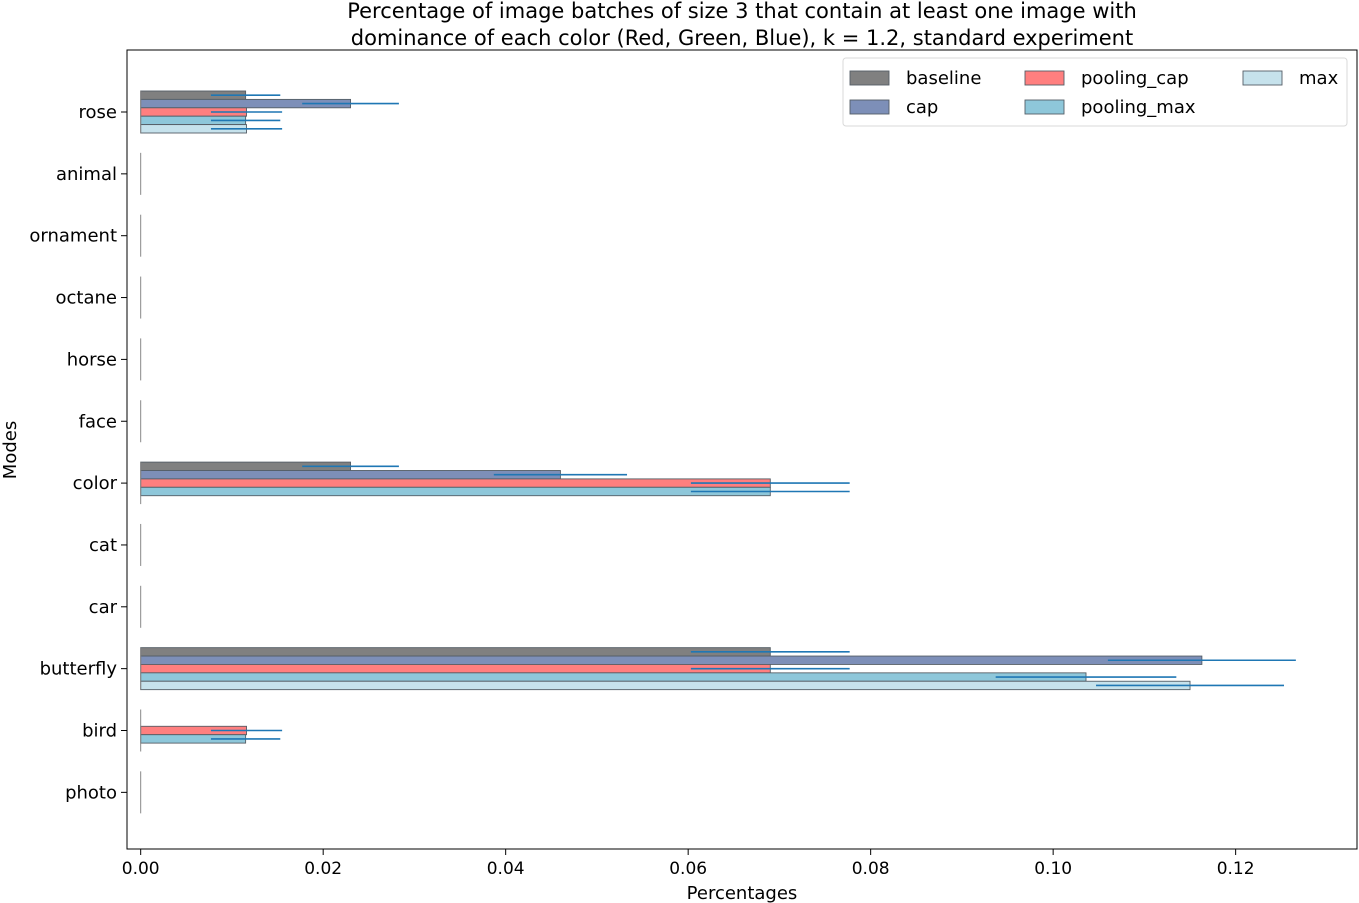  I want to click on y-tick-label-animal: animal, so click(86, 174).